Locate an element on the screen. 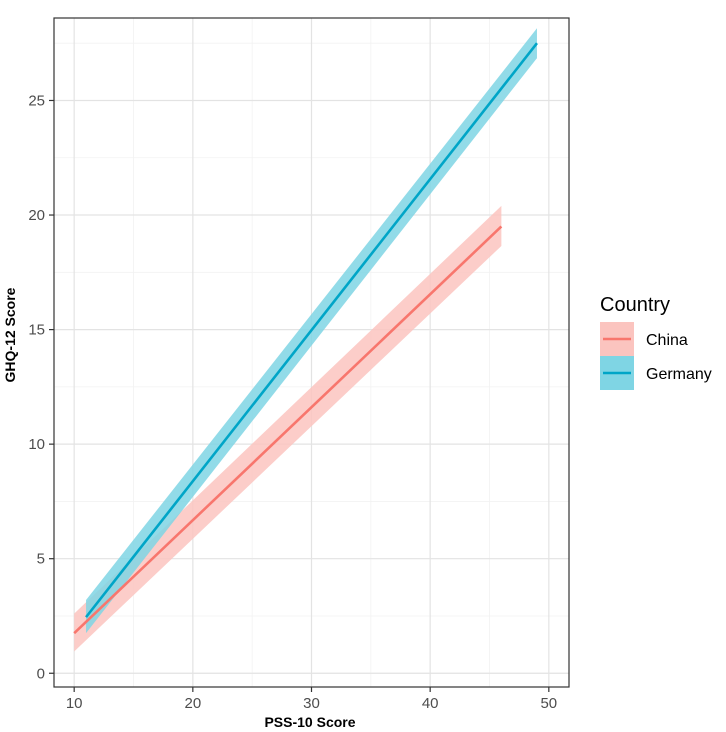 This screenshot has width=726, height=732. y-tick-label: 25 is located at coordinates (36, 100).